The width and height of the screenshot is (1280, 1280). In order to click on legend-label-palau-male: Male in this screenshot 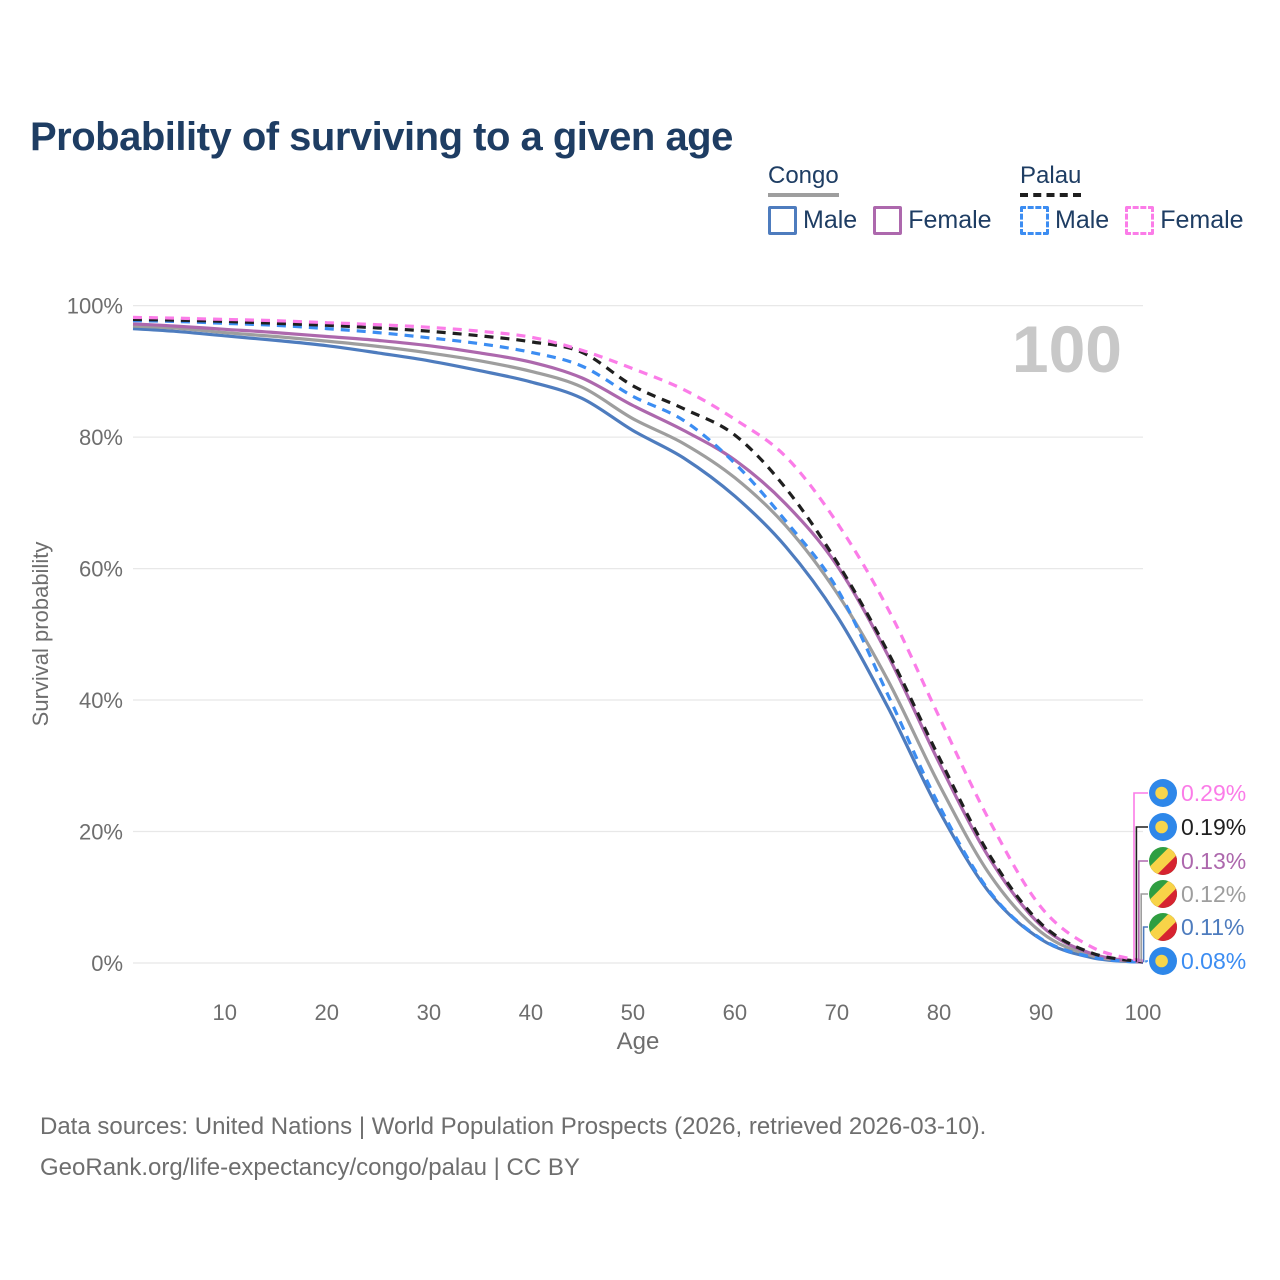, I will do `click(1082, 220)`.